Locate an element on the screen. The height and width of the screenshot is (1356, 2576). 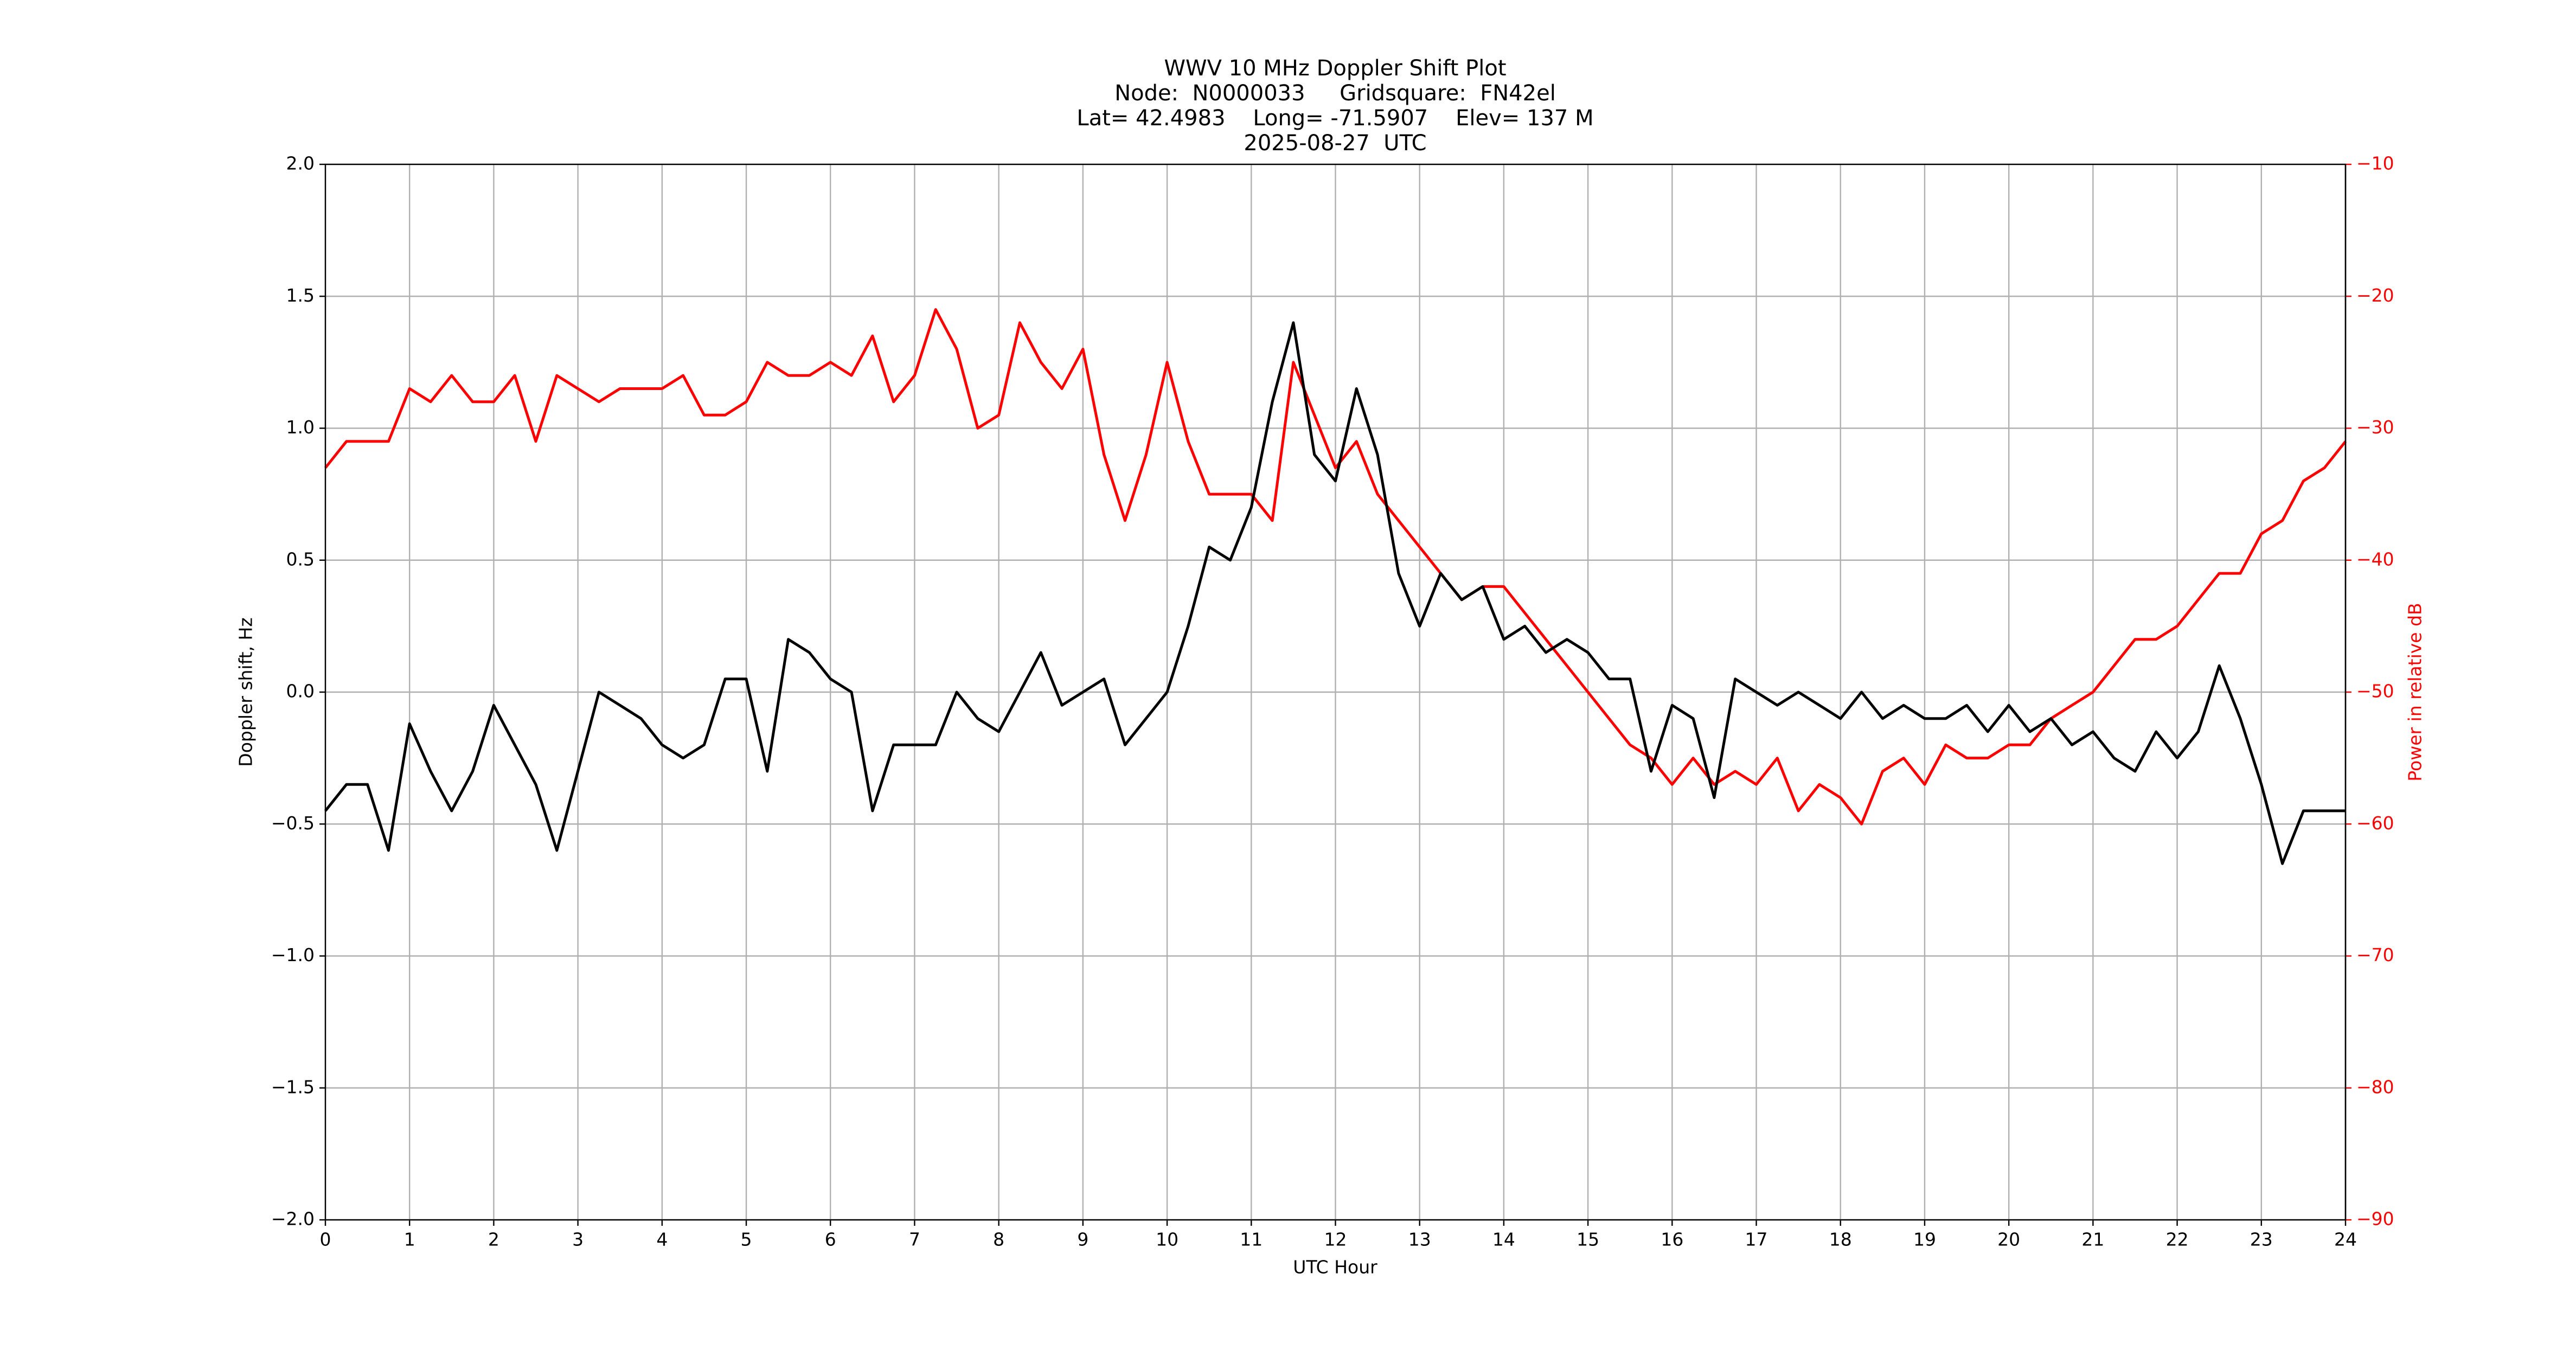
chart-title: WWV 10 MHz Doppler Shift Plot is located at coordinates (1335, 68).